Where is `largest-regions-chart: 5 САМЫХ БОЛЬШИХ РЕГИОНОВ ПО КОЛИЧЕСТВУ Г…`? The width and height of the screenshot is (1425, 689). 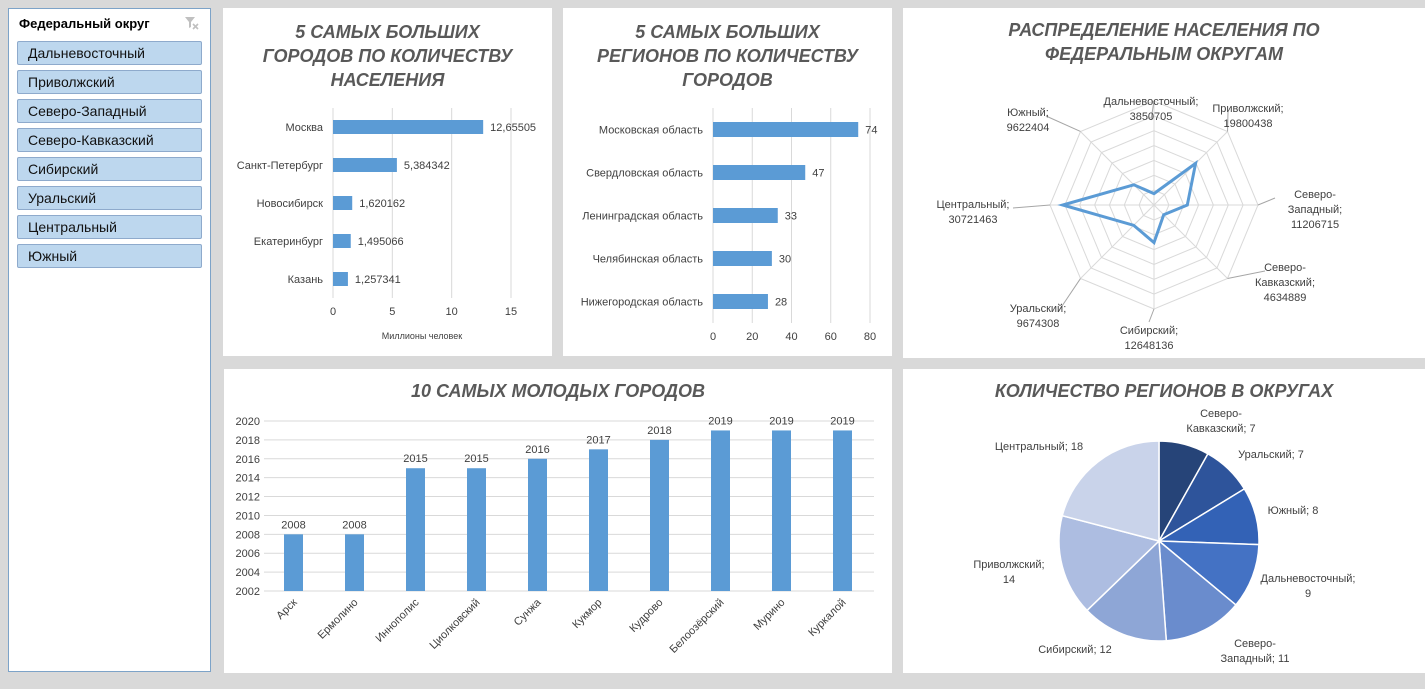 largest-regions-chart: 5 САМЫХ БОЛЬШИХ РЕГИОНОВ ПО КОЛИЧЕСТВУ Г… is located at coordinates (727, 182).